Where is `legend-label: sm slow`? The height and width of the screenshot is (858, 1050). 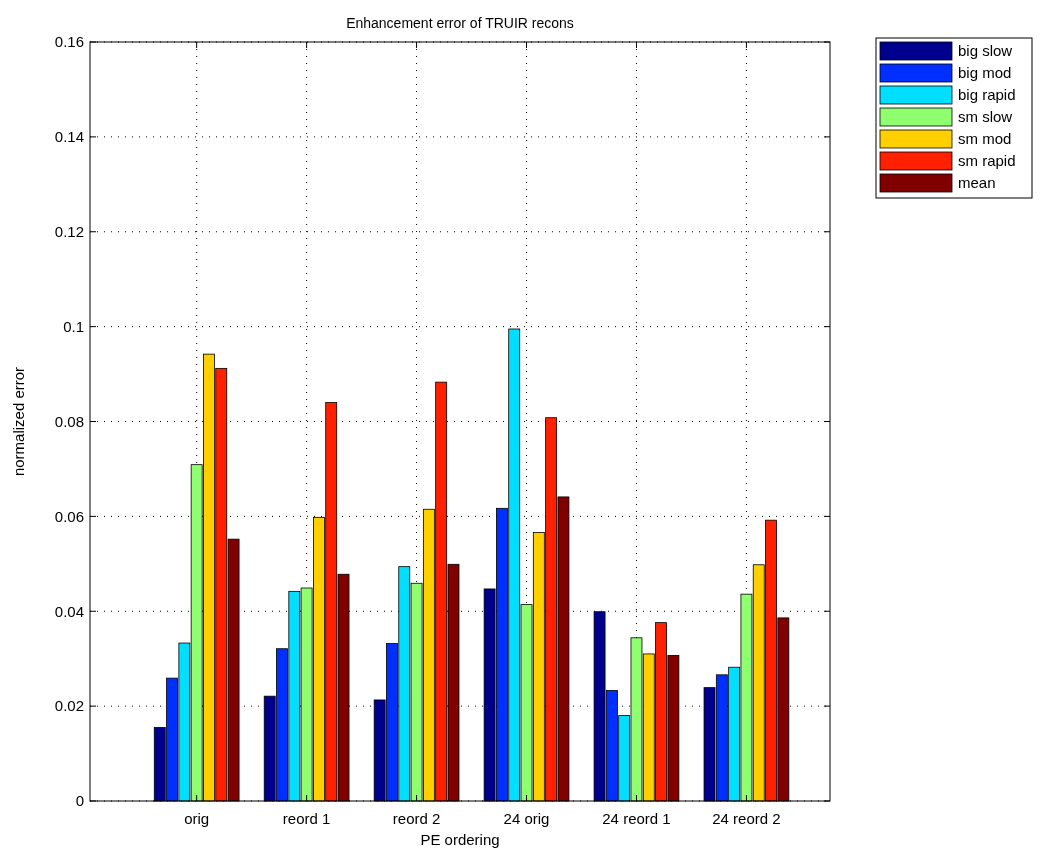
legend-label: sm slow is located at coordinates (985, 117).